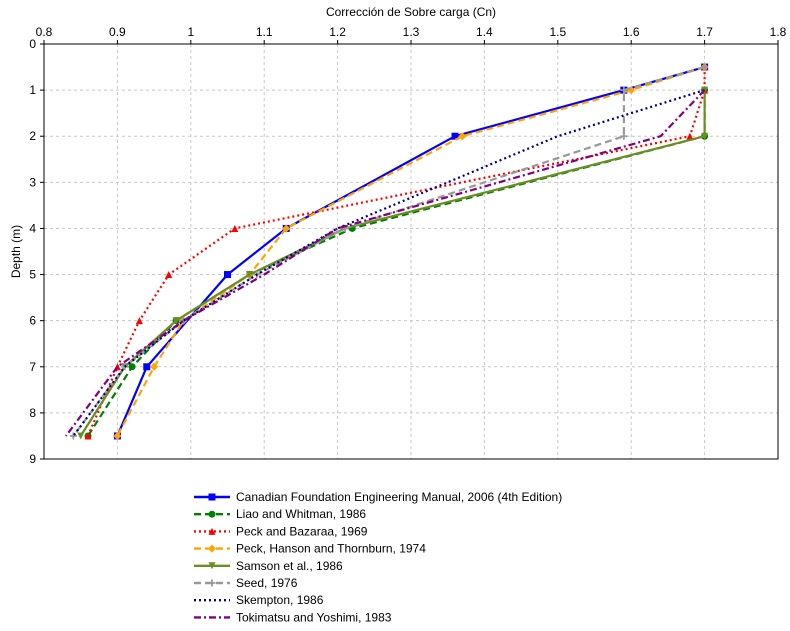  I want to click on x-tick-label: 1.3, so click(411, 32).